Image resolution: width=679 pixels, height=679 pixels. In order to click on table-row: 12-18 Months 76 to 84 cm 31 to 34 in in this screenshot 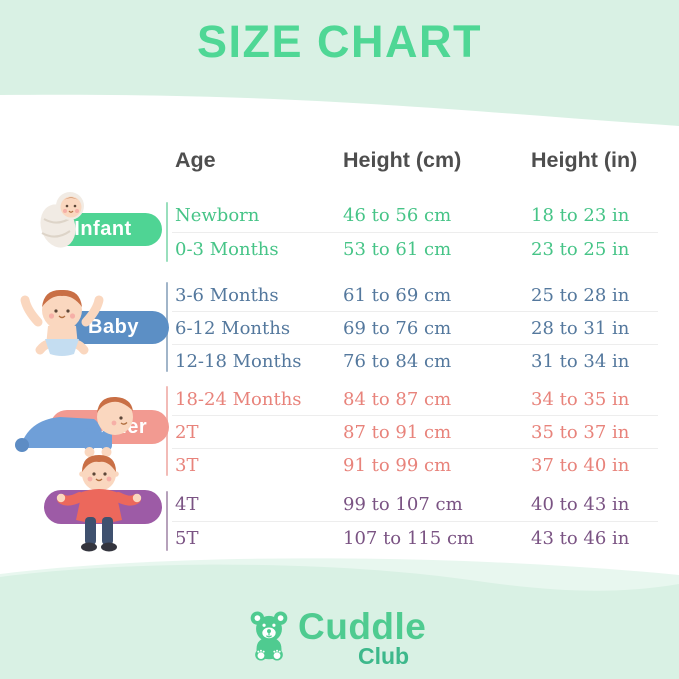, I will do `click(415, 360)`.